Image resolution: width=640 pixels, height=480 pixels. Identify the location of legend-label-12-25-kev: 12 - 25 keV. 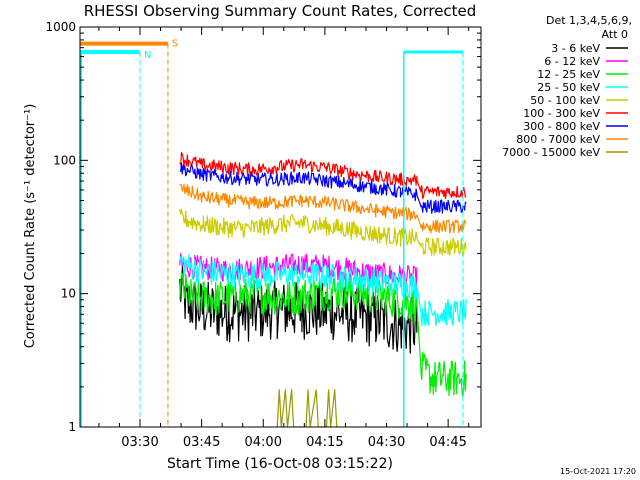
(568, 74).